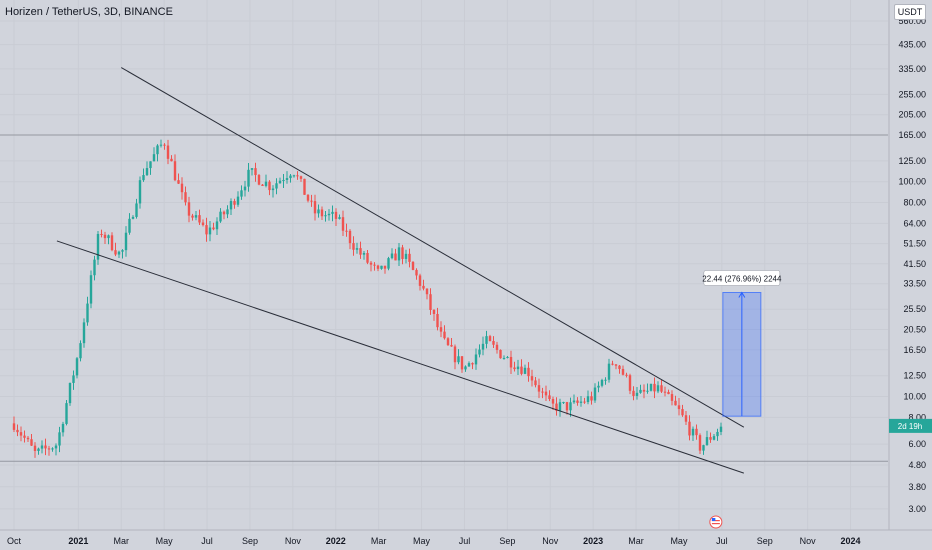 The height and width of the screenshot is (550, 932). Describe the element at coordinates (910, 12) in the screenshot. I see `currency-badge: USDT` at that location.